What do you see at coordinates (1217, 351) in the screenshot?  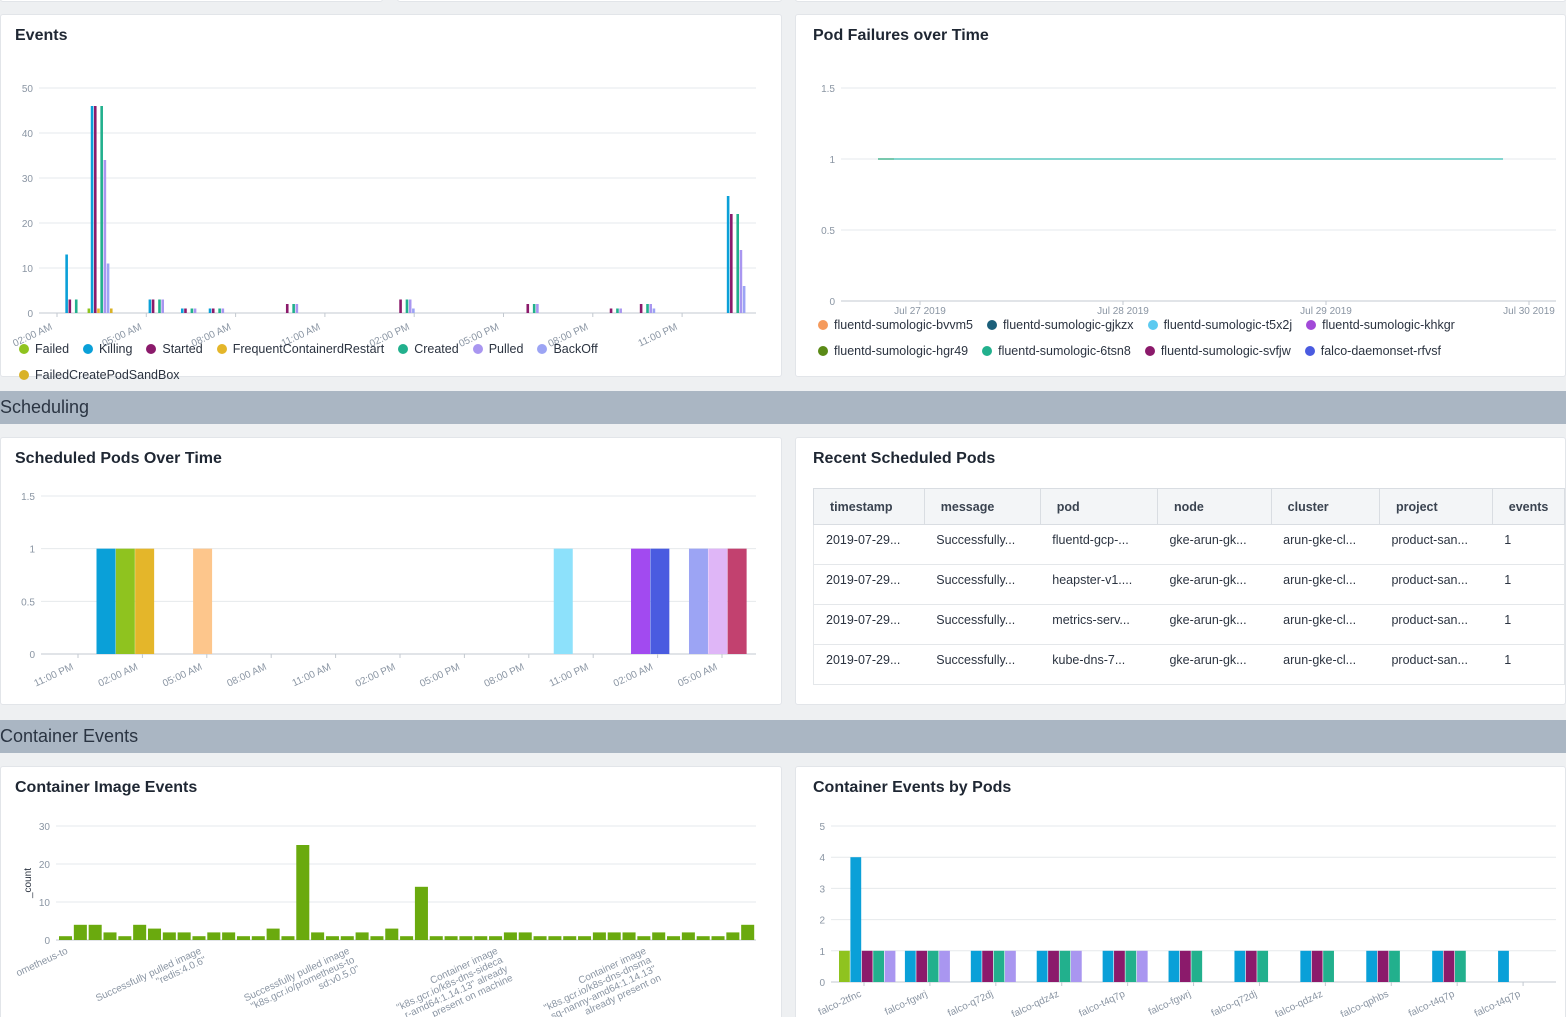 I see `legend-item: fluentd-sumologic-svfjw` at bounding box center [1217, 351].